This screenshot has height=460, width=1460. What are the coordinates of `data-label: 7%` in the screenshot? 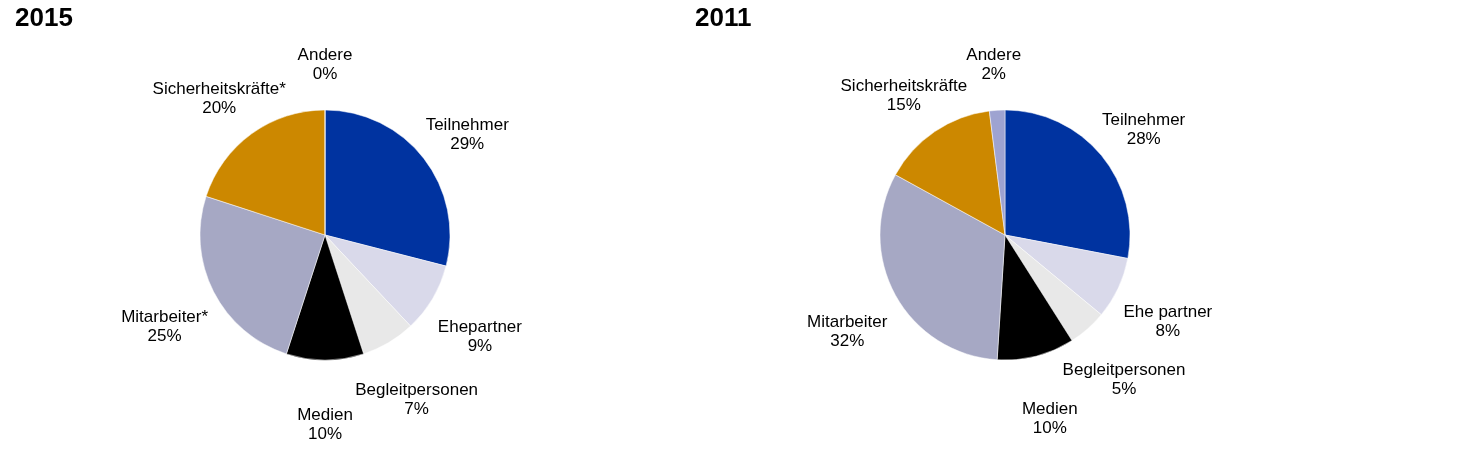 It's located at (416, 408).